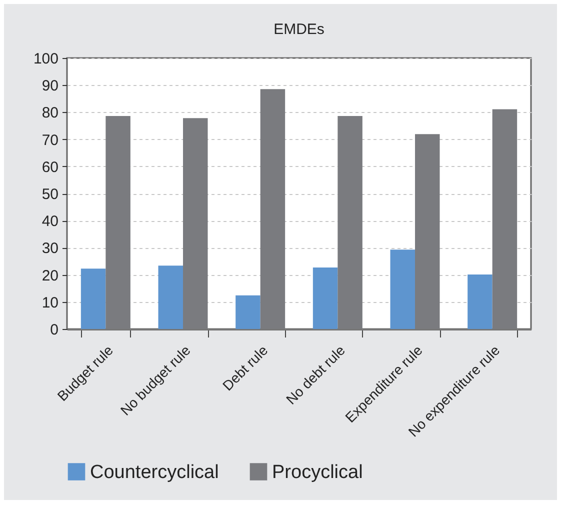 This screenshot has height=527, width=571. Describe the element at coordinates (50, 194) in the screenshot. I see `y-tick-label: 50` at that location.